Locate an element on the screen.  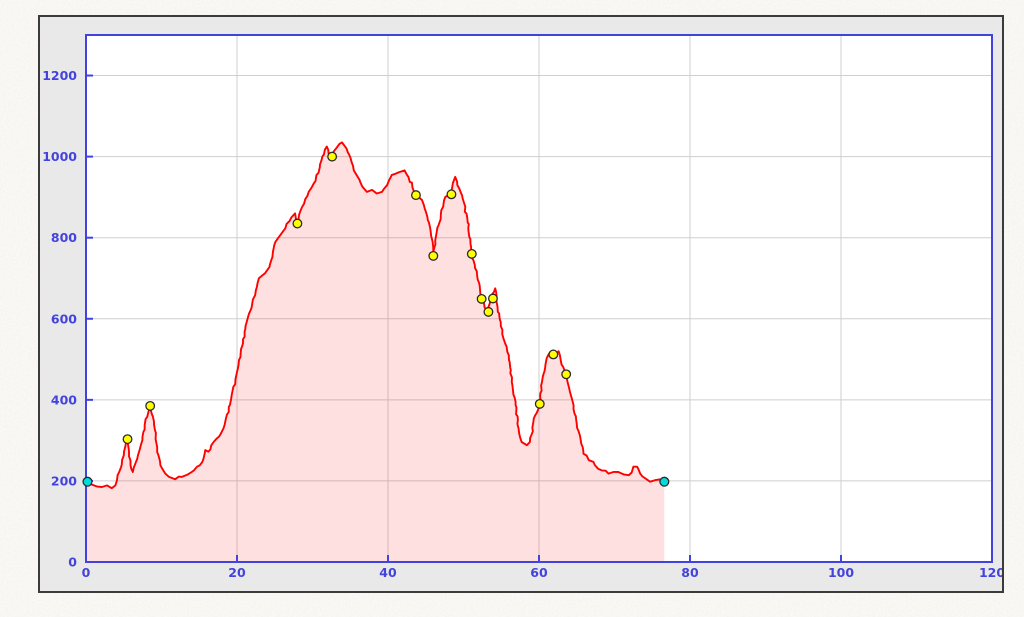
start-marker is located at coordinates (87, 481).